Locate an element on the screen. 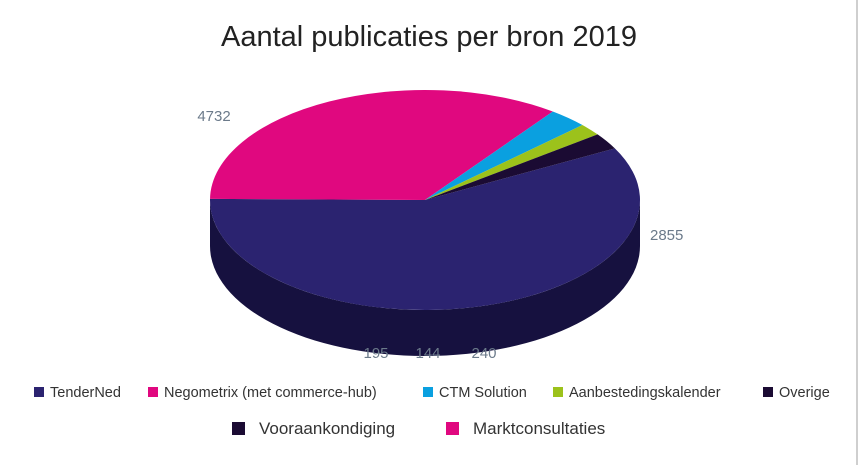 The width and height of the screenshot is (858, 465). frame-border is located at coordinates (857, 232).